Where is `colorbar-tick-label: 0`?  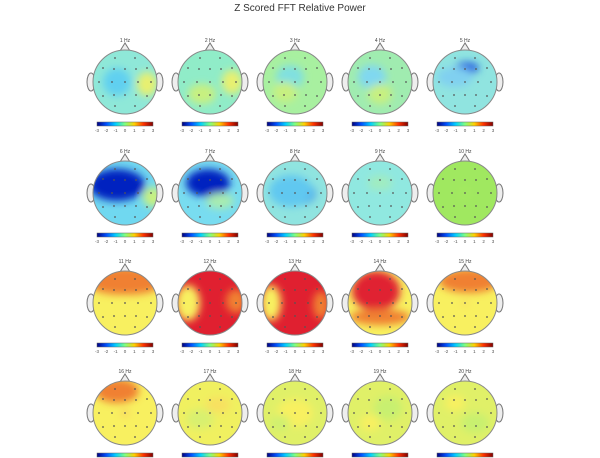 colorbar-tick-label: 0 is located at coordinates (125, 241).